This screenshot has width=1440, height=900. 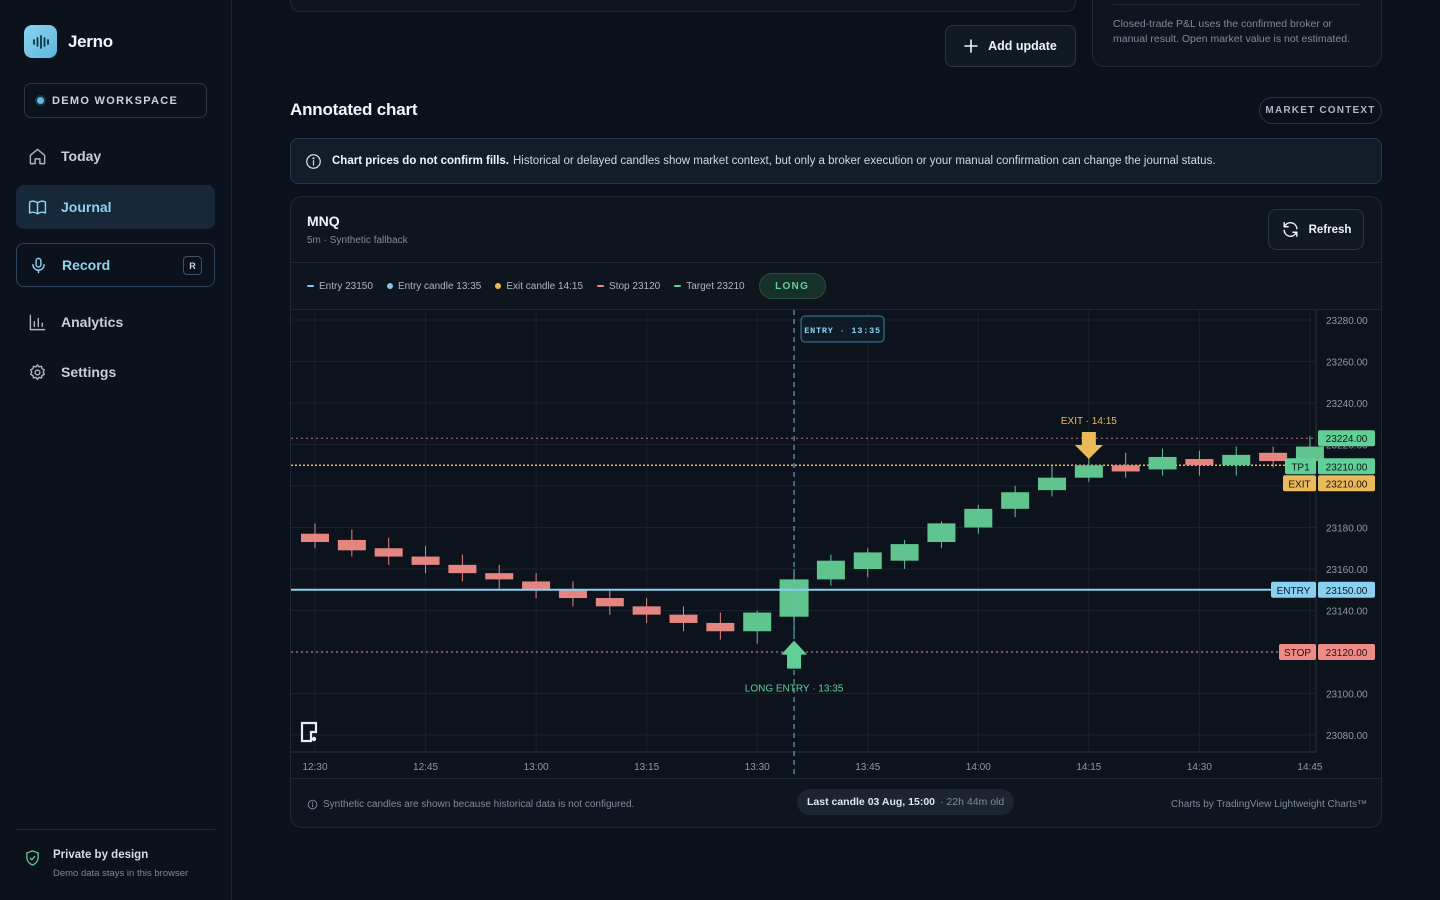 What do you see at coordinates (1347, 467) in the screenshot?
I see `tp1-price-tag-label: 23210.00` at bounding box center [1347, 467].